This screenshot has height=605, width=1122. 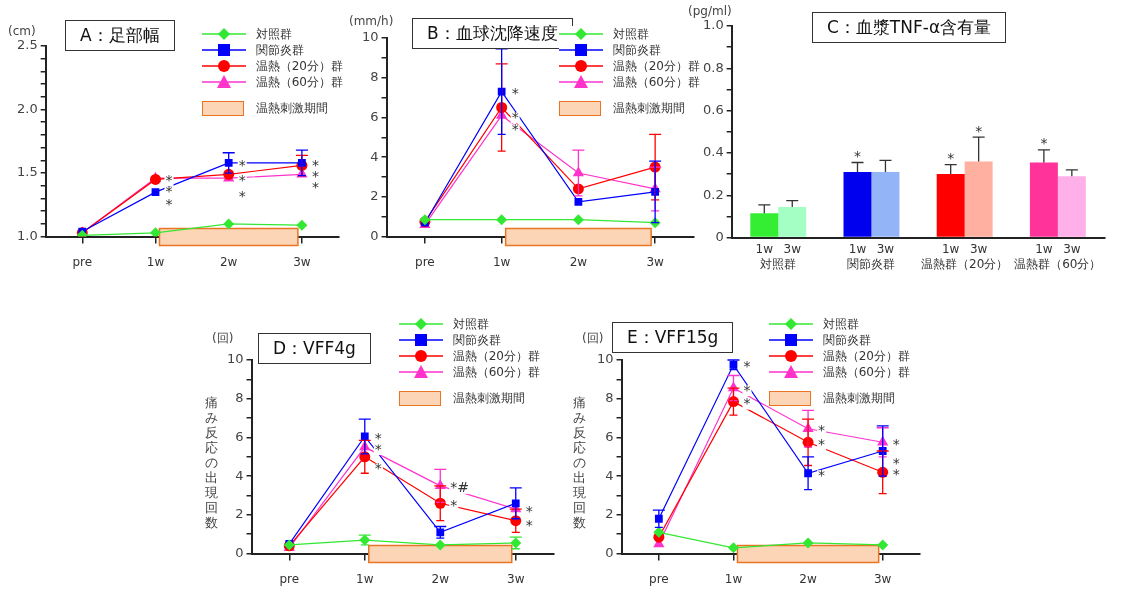 What do you see at coordinates (27, 108) in the screenshot?
I see `y-tick-label: 2.0` at bounding box center [27, 108].